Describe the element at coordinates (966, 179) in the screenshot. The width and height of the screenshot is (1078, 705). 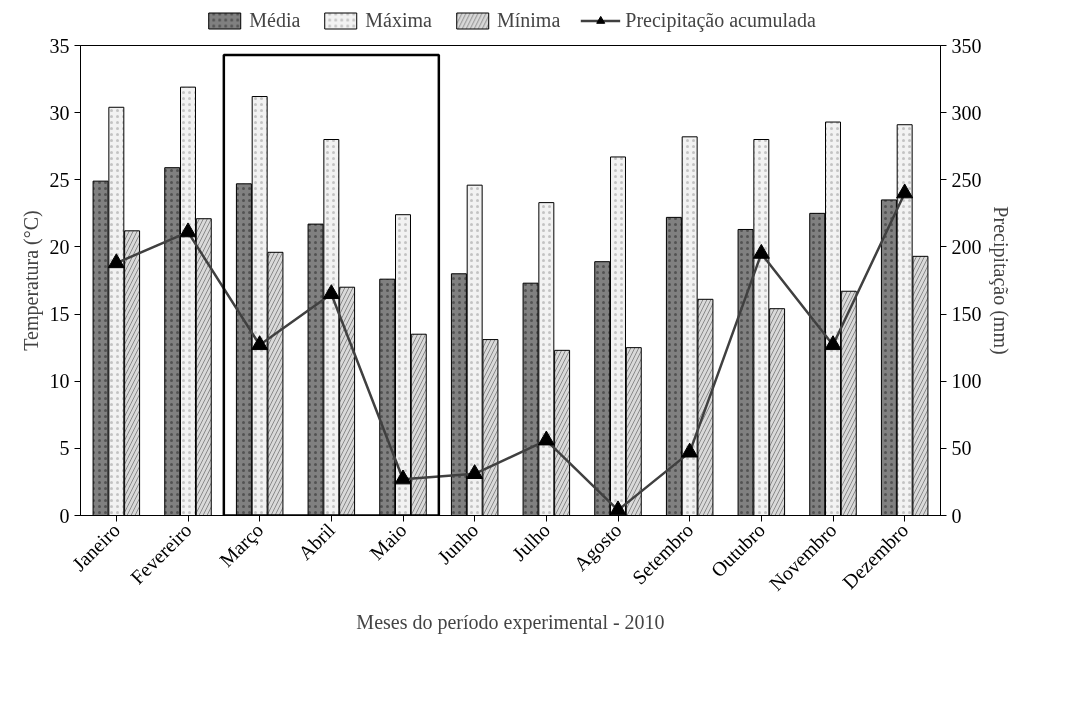
I see `y2-tick-label: 250` at that location.